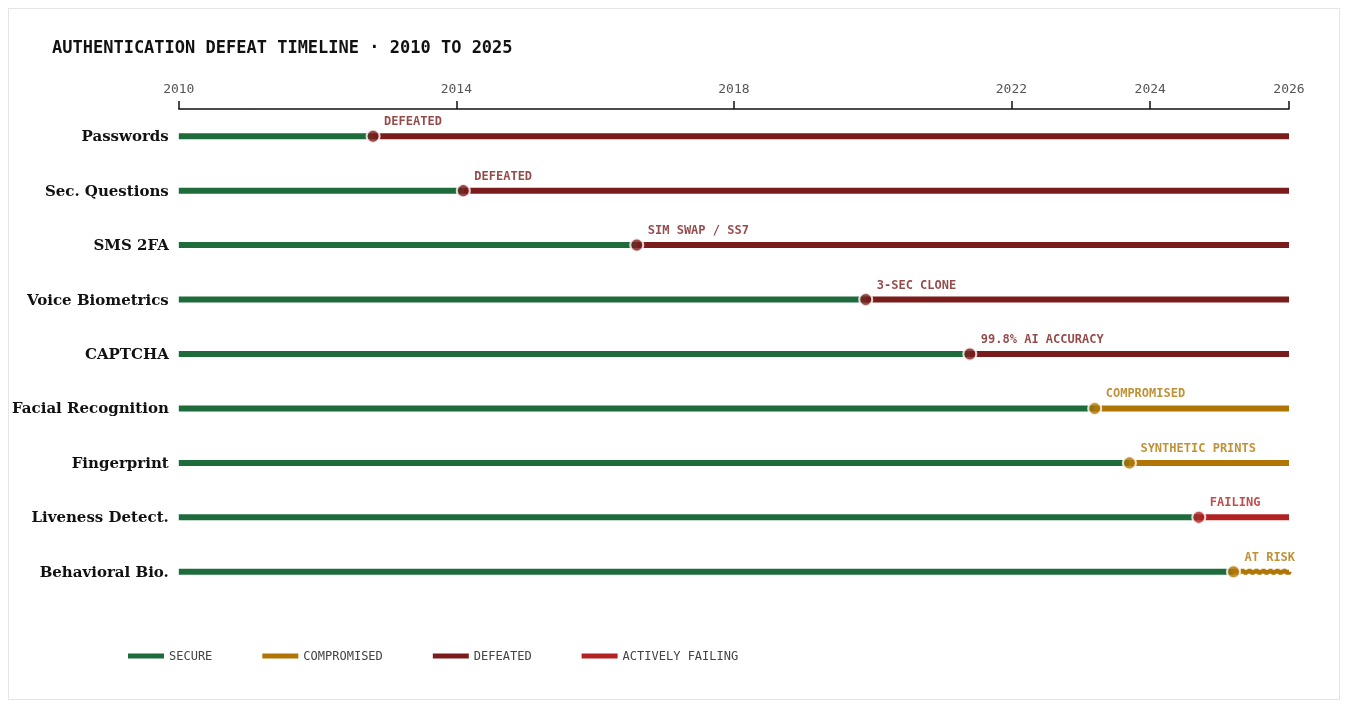 The height and width of the screenshot is (713, 1356). Describe the element at coordinates (191, 656) in the screenshot. I see `legend-label: SECURE` at that location.